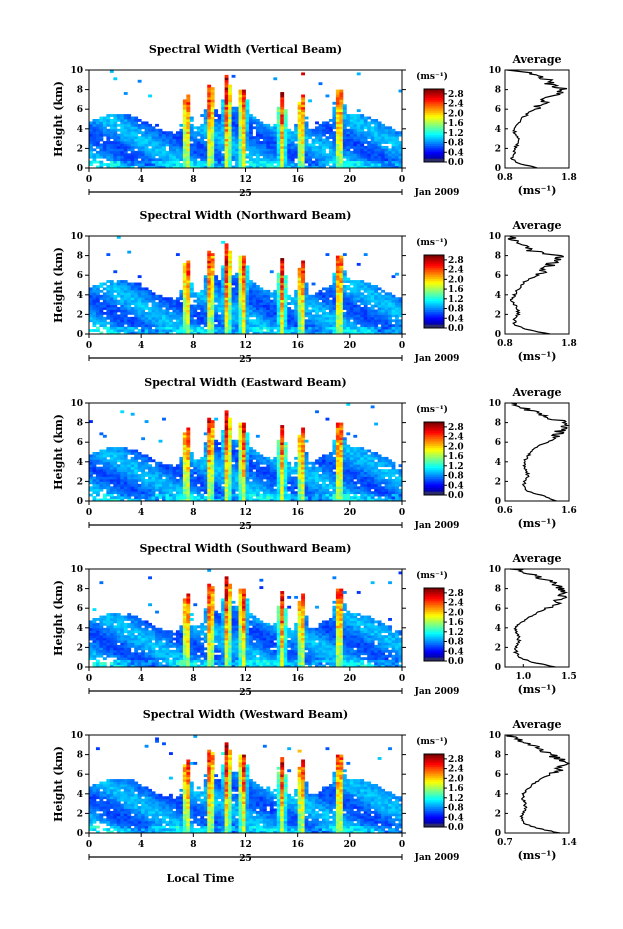 Image resolution: width=623 pixels, height=929 pixels. Describe the element at coordinates (297, 346) in the screenshot. I see `x-tick-label: 16` at that location.